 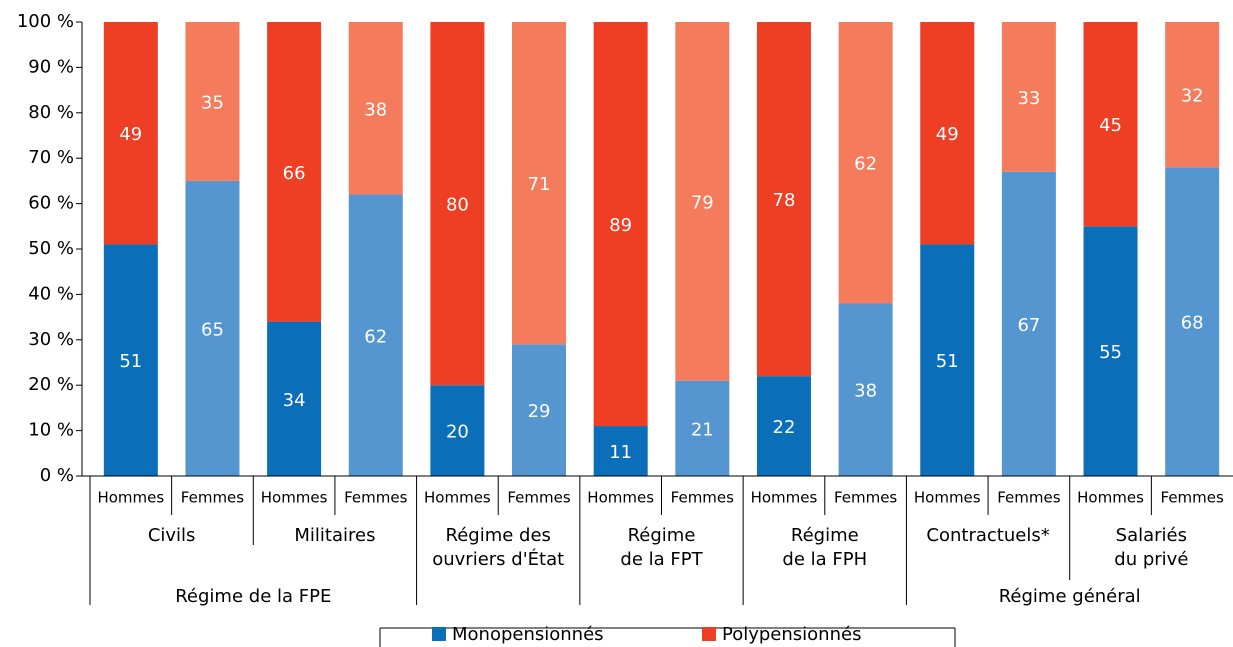 What do you see at coordinates (824, 547) in the screenshot?
I see `group-label: Régime de la FPH` at bounding box center [824, 547].